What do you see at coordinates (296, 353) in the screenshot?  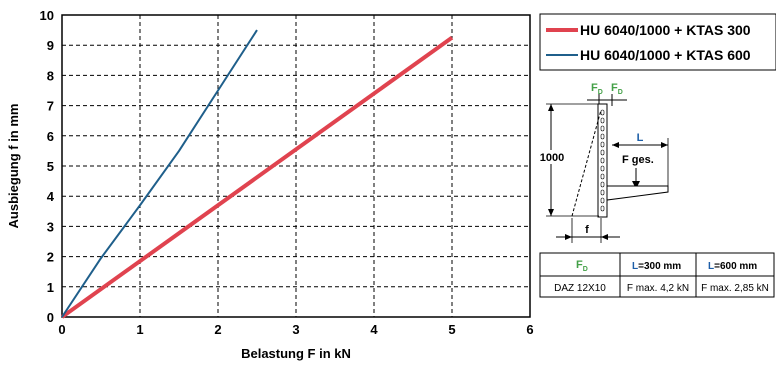 I see `x-axis-title: Belastung F in kN` at bounding box center [296, 353].